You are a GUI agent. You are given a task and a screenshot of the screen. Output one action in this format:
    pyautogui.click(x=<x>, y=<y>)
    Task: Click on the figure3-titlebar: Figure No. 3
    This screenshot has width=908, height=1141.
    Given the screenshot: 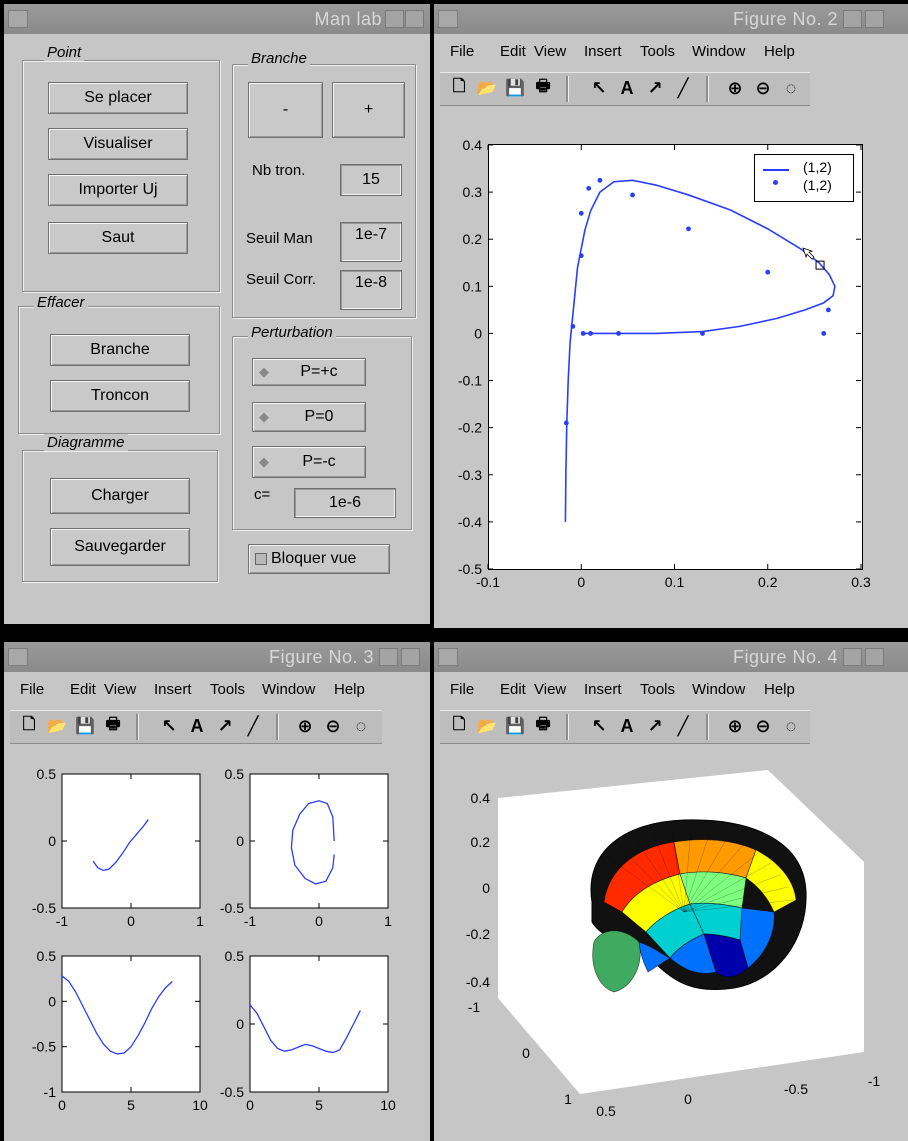 What is the action you would take?
    pyautogui.click(x=217, y=657)
    